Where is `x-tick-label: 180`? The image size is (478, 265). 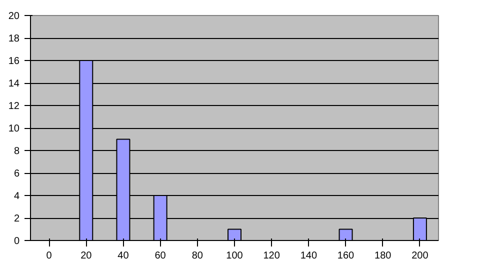 x-tick-label: 180 is located at coordinates (383, 256).